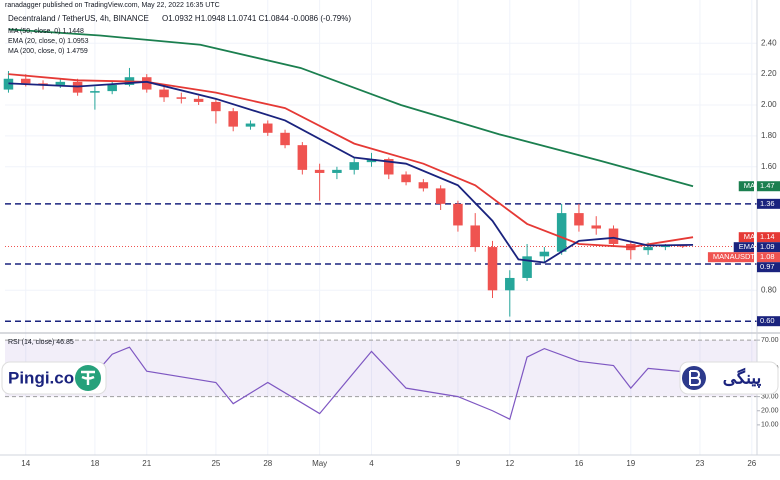  I want to click on x-tick-label: 23, so click(699, 463).